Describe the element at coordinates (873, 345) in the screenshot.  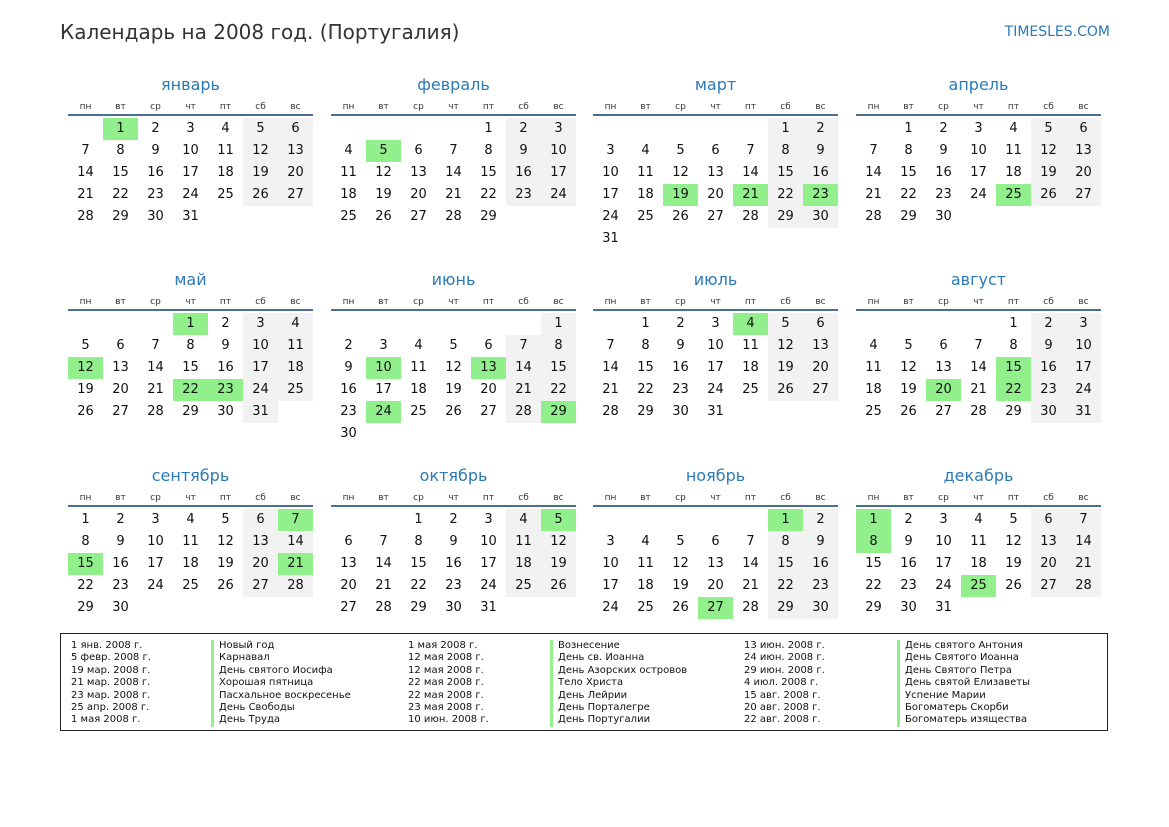
I see `day: 4` at that location.